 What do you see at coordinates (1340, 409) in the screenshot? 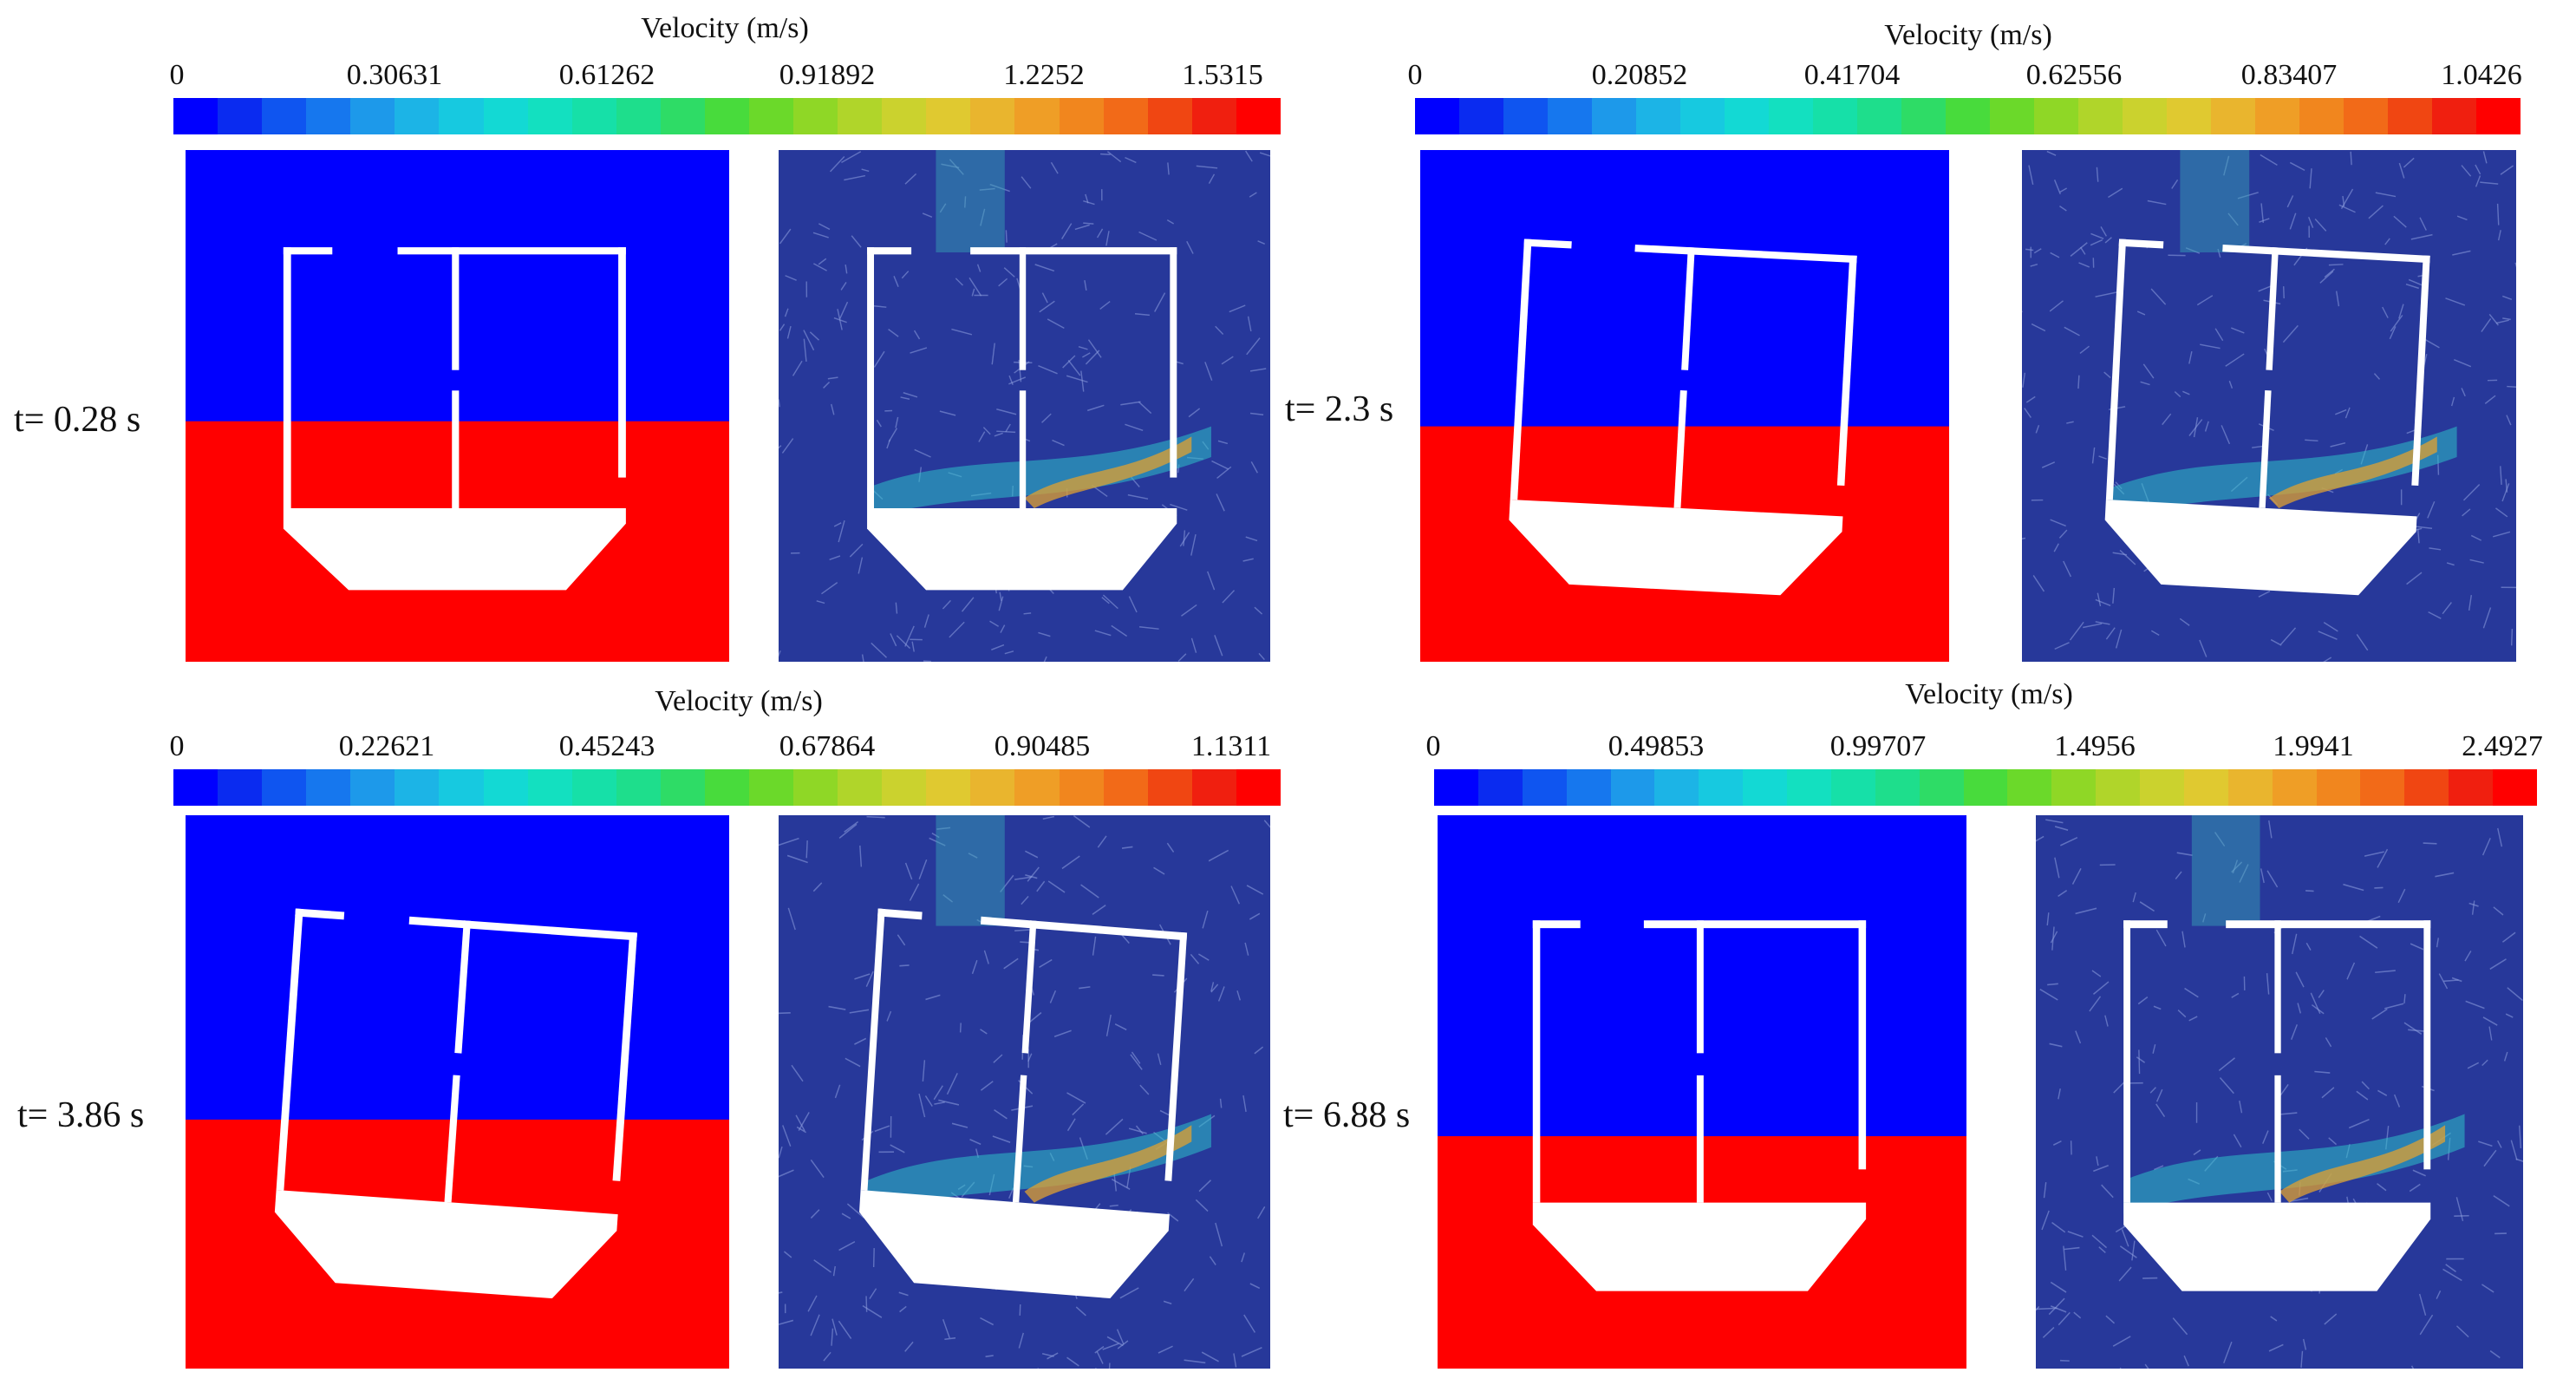
I see `time-label: t= 2.3 s` at bounding box center [1340, 409].